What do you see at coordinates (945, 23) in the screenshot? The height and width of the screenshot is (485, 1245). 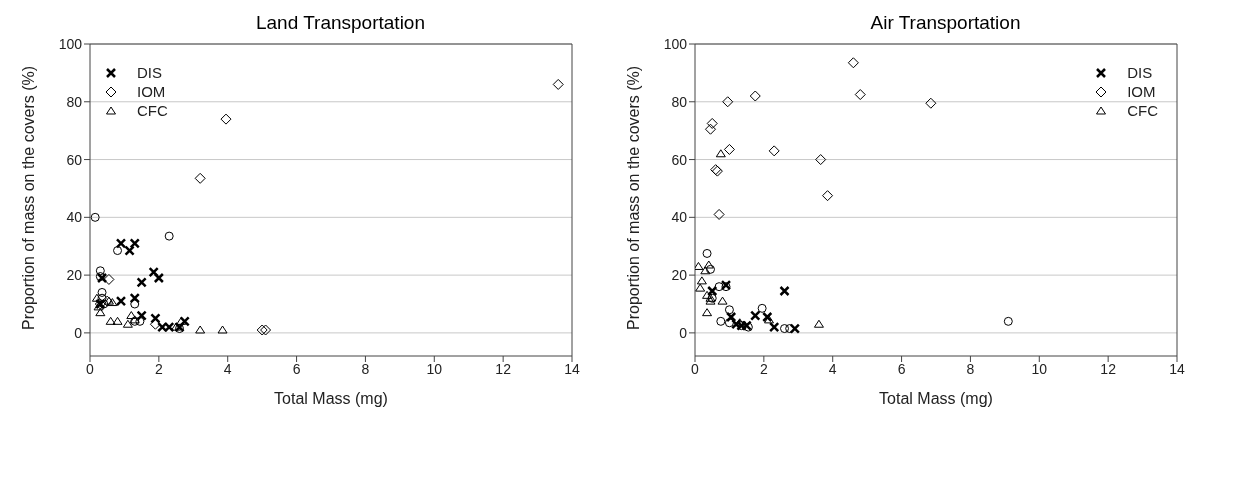 I see `chart-title: Air Transportation` at bounding box center [945, 23].